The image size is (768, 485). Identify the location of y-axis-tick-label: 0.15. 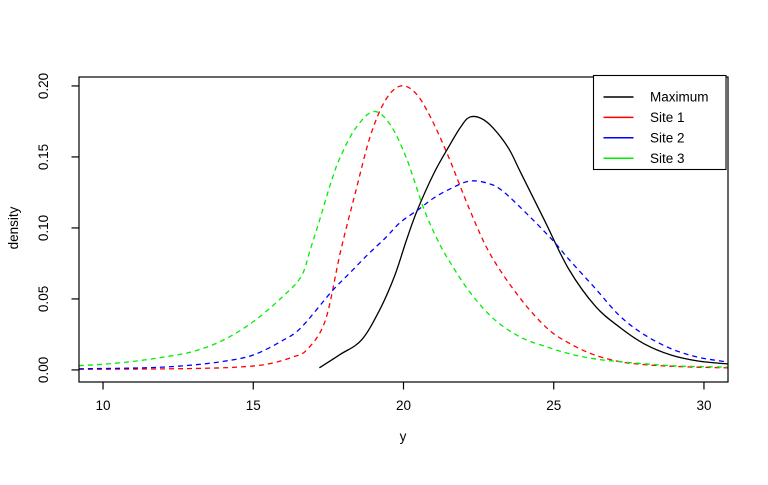
(43, 157).